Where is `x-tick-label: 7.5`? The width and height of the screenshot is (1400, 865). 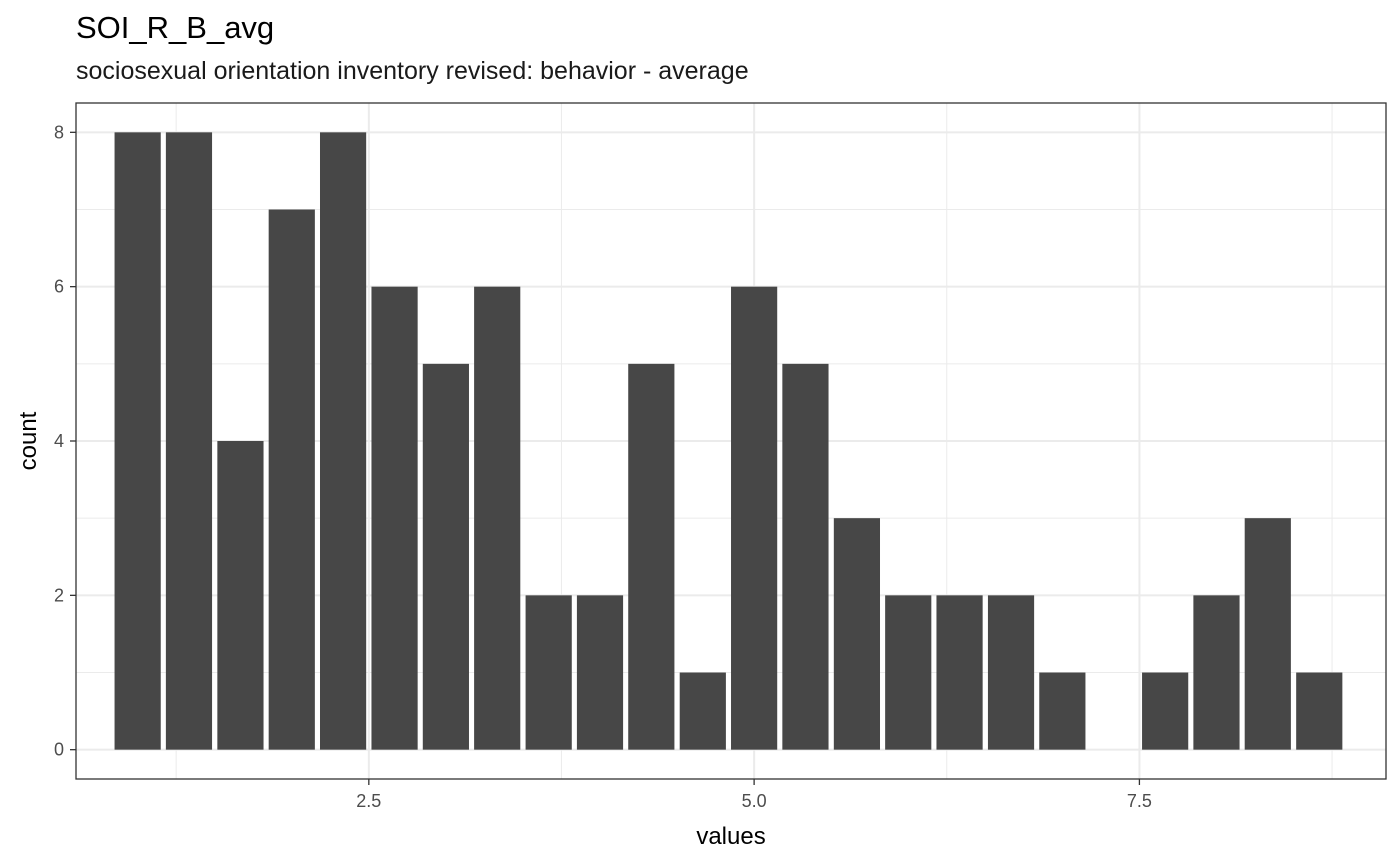 x-tick-label: 7.5 is located at coordinates (1139, 801).